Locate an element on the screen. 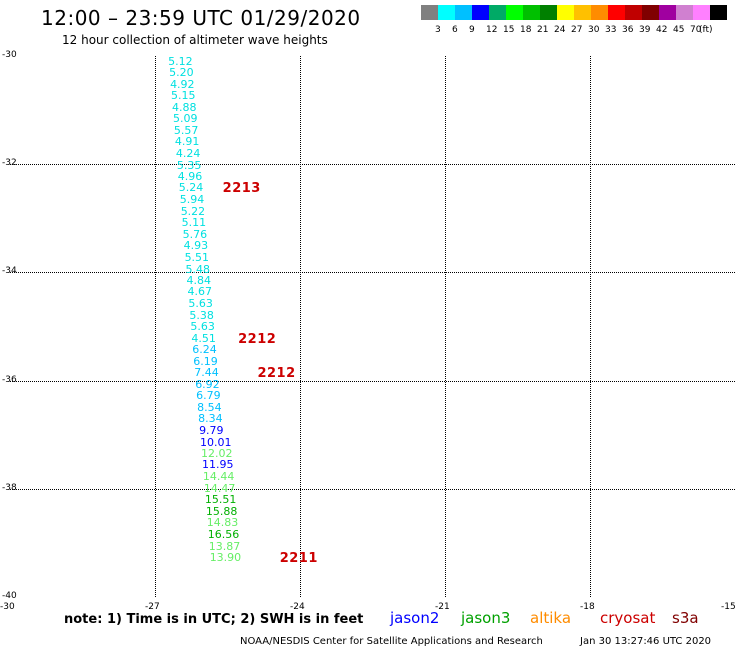 This screenshot has width=740, height=650. wave-height-value: 5.38 is located at coordinates (201, 315).